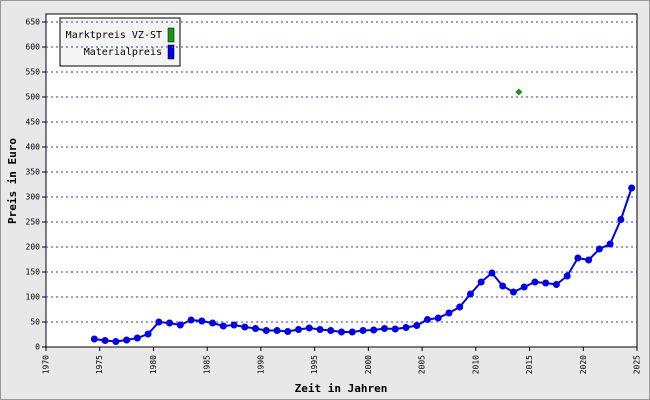 The width and height of the screenshot is (650, 400). I want to click on y-tick-label: 500, so click(33, 97).